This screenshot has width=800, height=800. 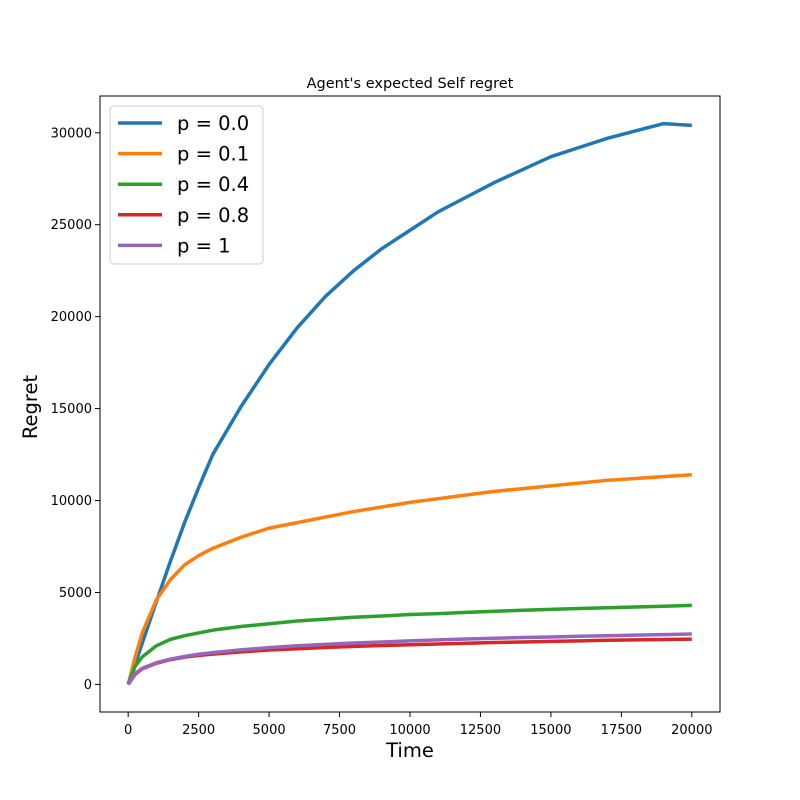 What do you see at coordinates (213, 215) in the screenshot?
I see `legend-label-3: p = 0.8` at bounding box center [213, 215].